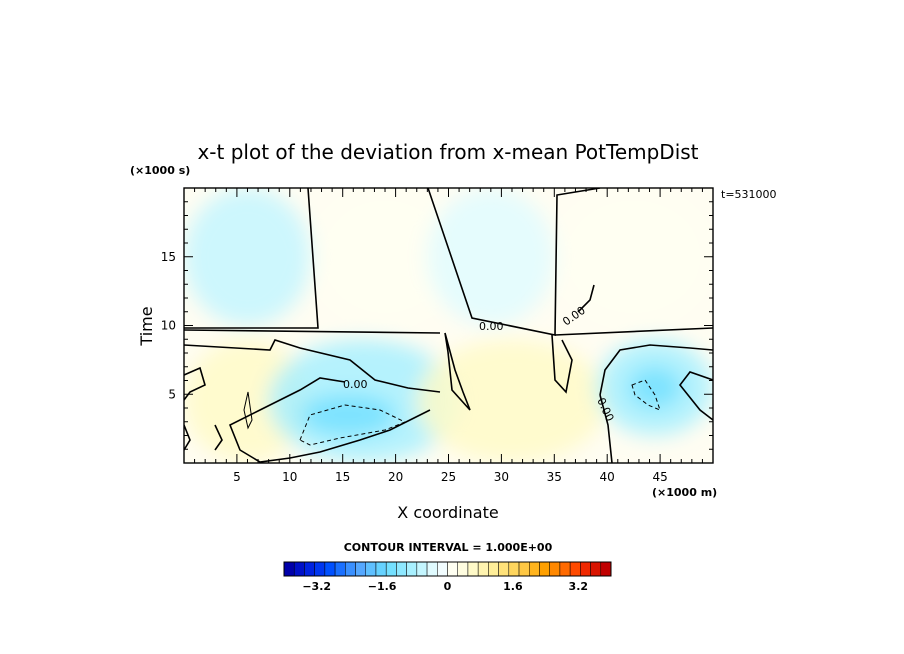 The width and height of the screenshot is (904, 654). I want to click on colorbar-tick-label: 1.6, so click(513, 586).